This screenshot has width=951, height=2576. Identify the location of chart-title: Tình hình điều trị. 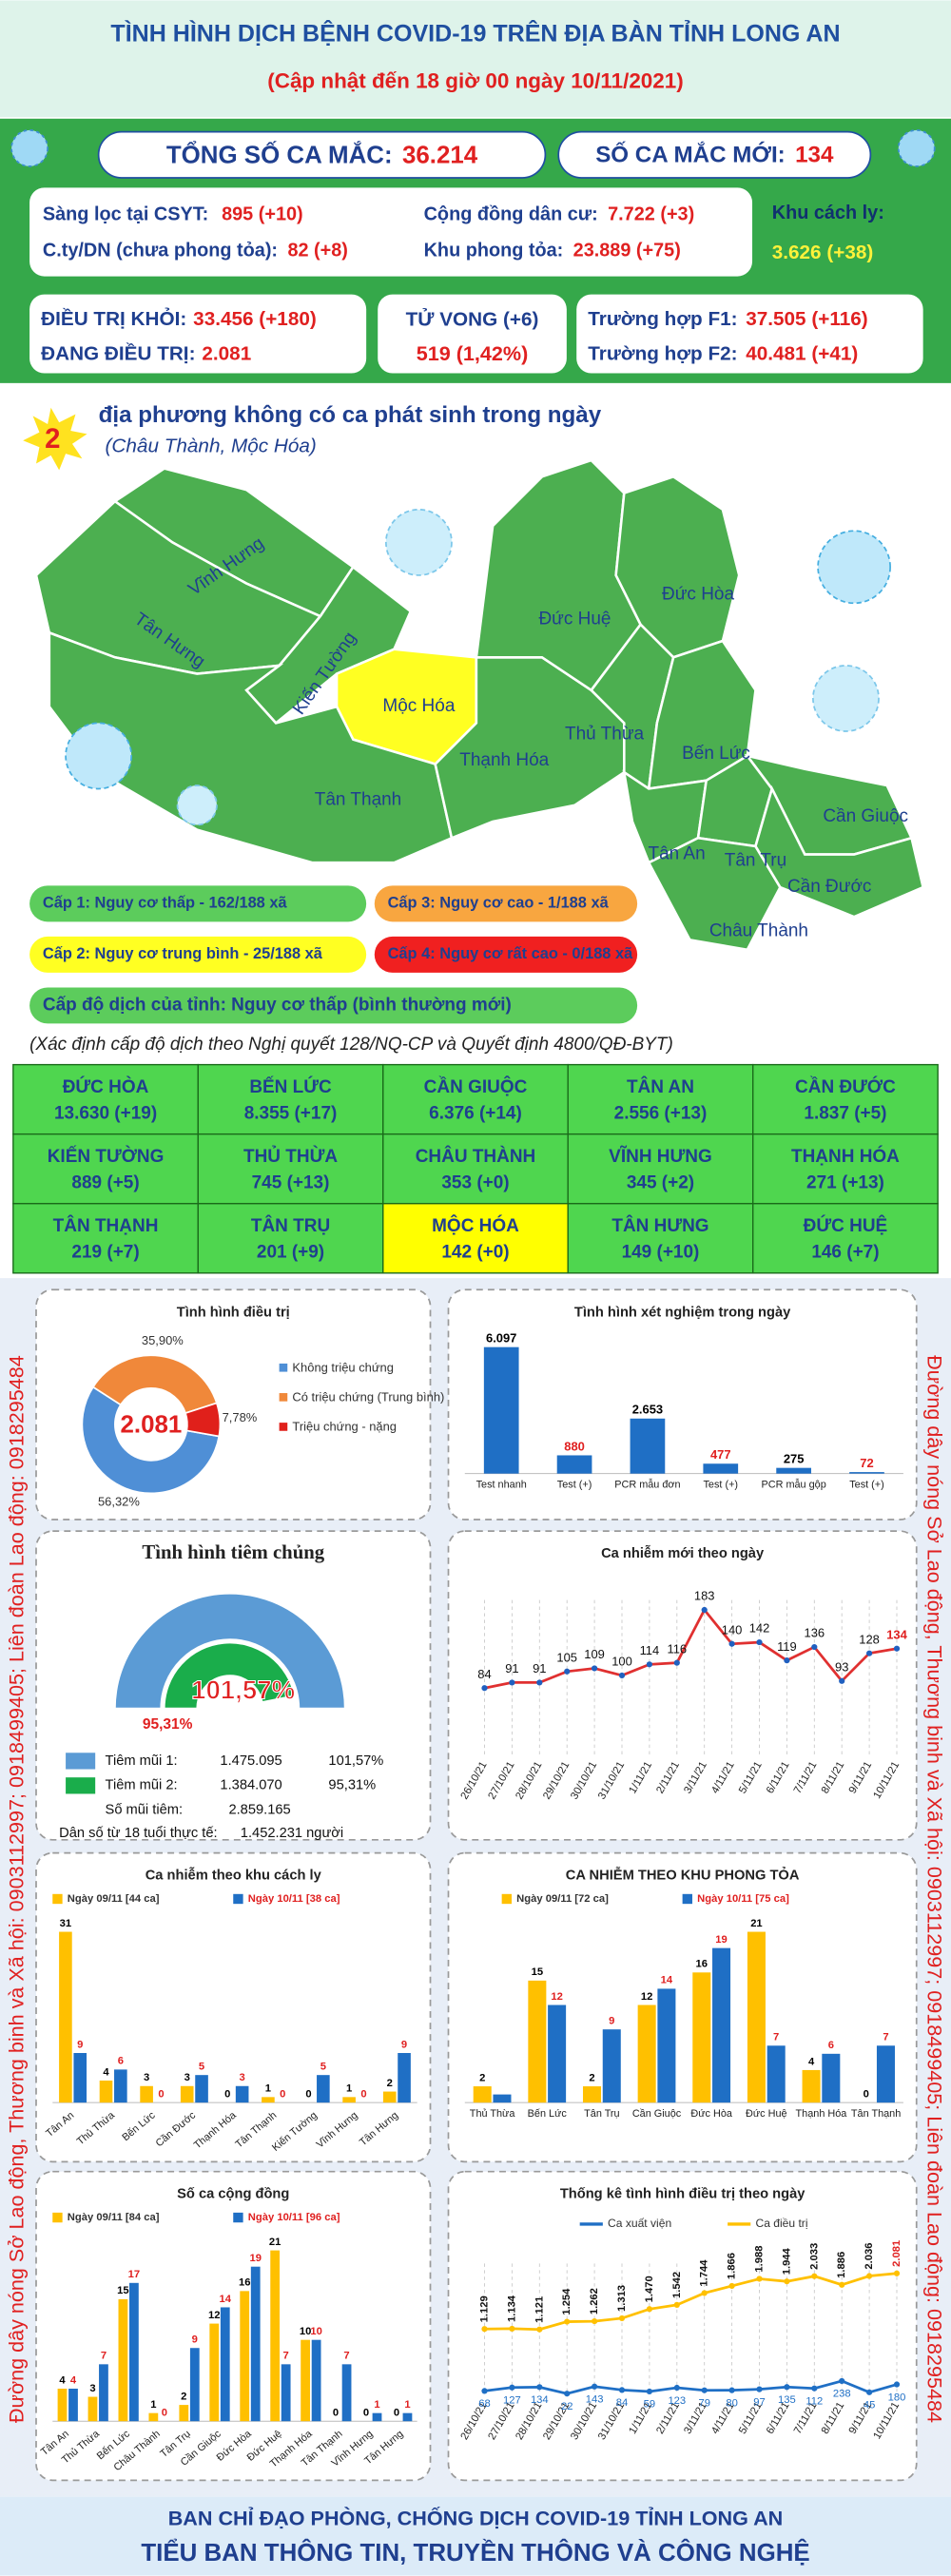
(233, 1312).